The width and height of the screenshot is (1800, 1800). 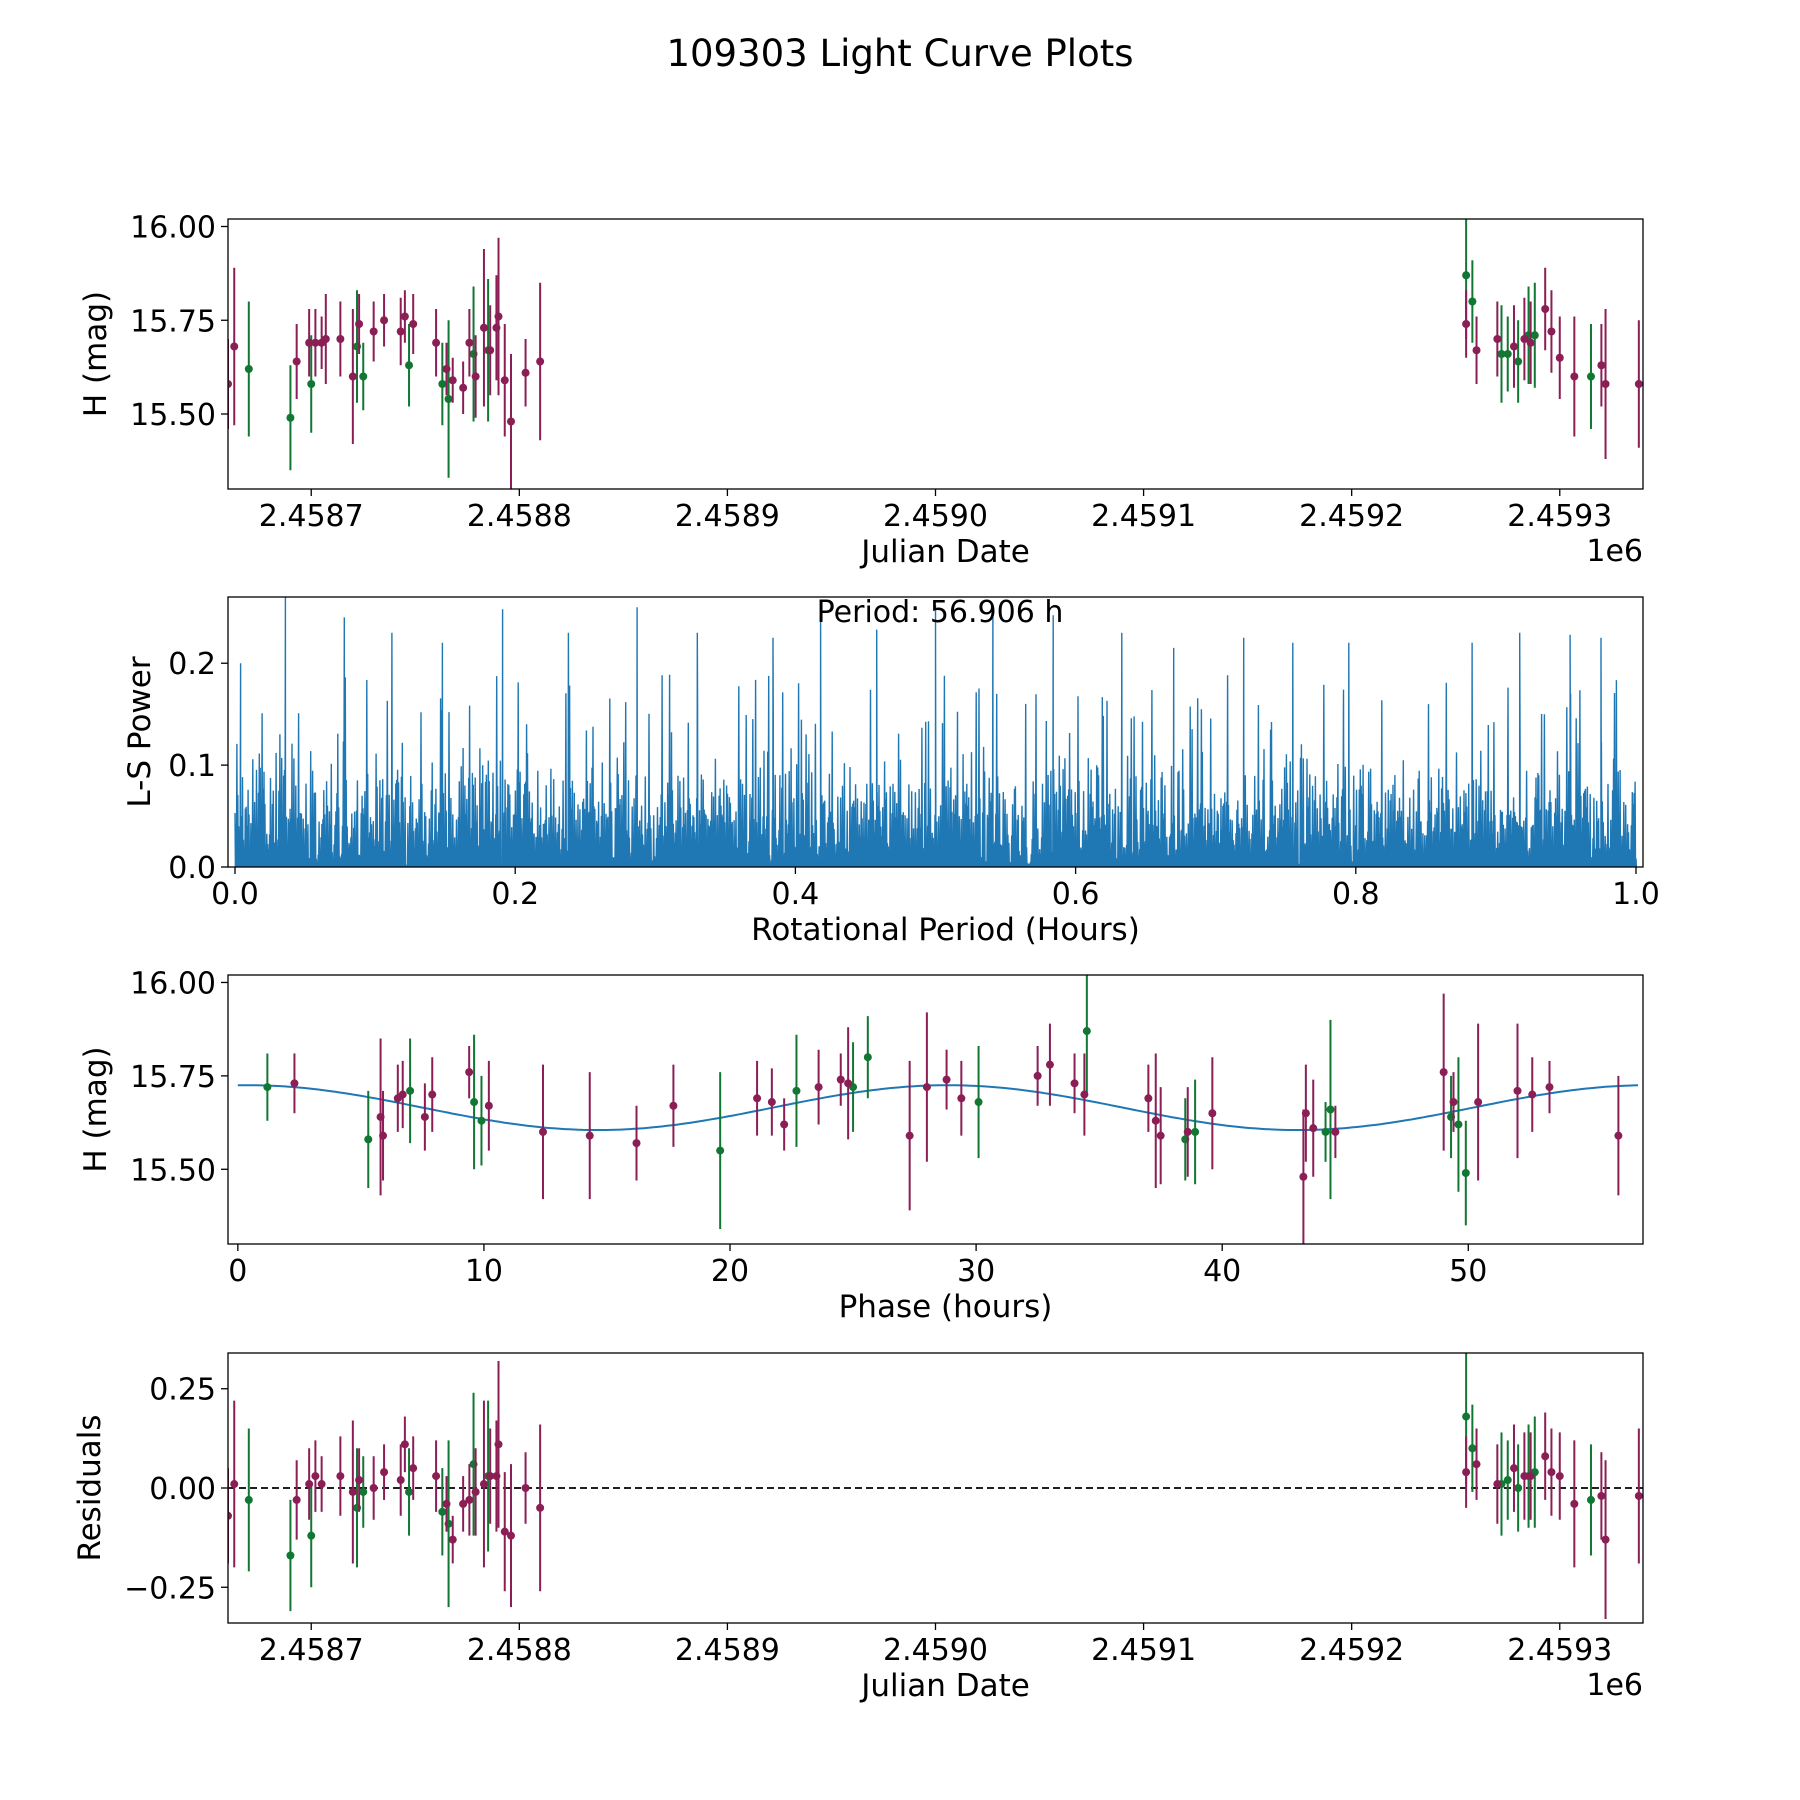 I want to click on series-green-band, so click(x=866, y=1102).